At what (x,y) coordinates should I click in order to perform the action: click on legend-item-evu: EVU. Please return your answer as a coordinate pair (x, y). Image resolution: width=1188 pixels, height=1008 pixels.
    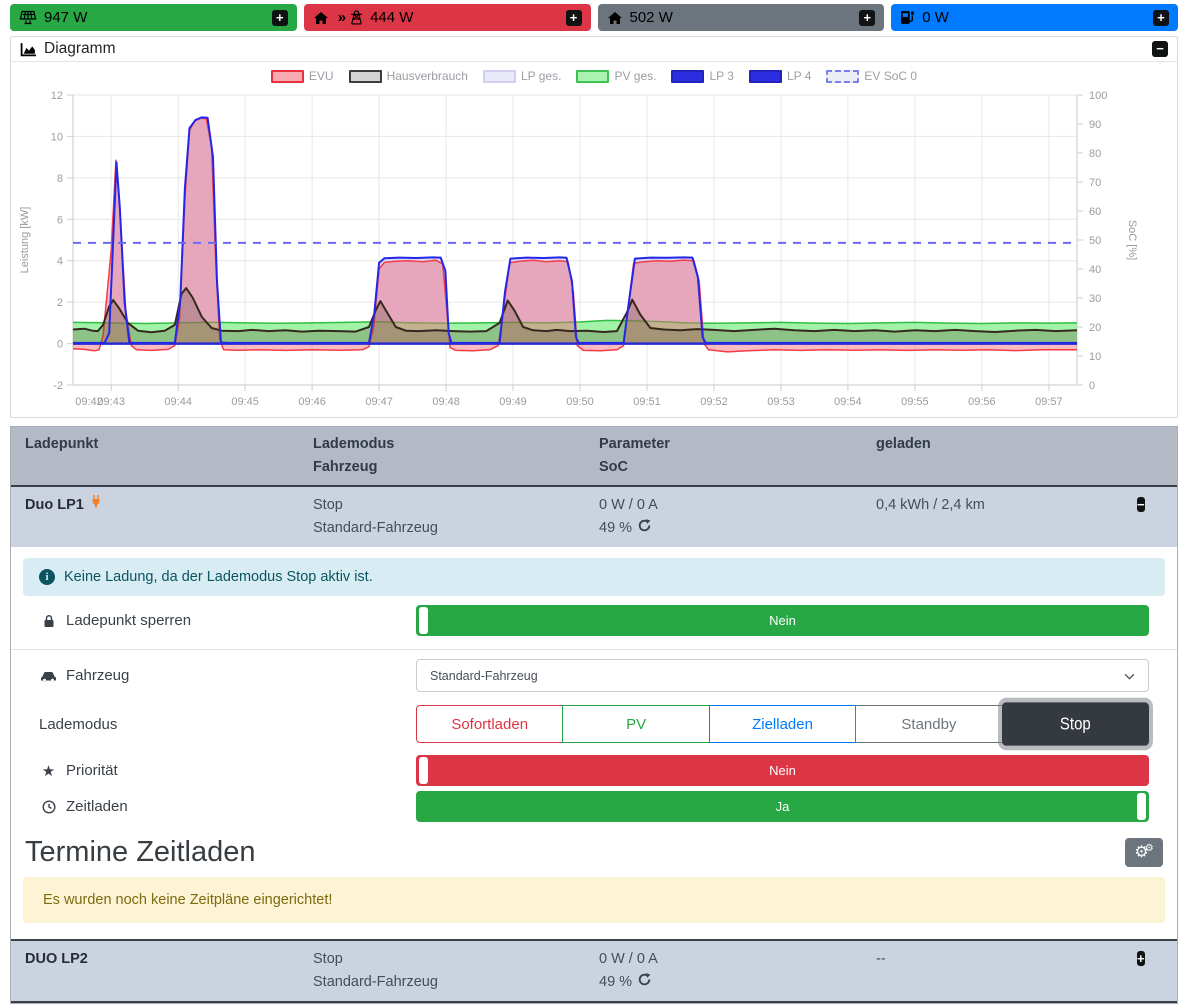
    Looking at the image, I should click on (302, 76).